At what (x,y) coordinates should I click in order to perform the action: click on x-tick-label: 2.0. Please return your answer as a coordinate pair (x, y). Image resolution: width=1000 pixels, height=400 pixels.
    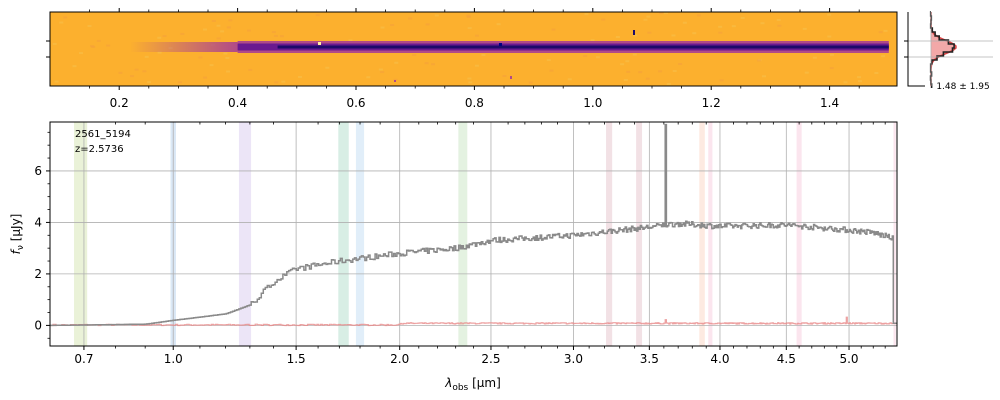
    Looking at the image, I should click on (399, 359).